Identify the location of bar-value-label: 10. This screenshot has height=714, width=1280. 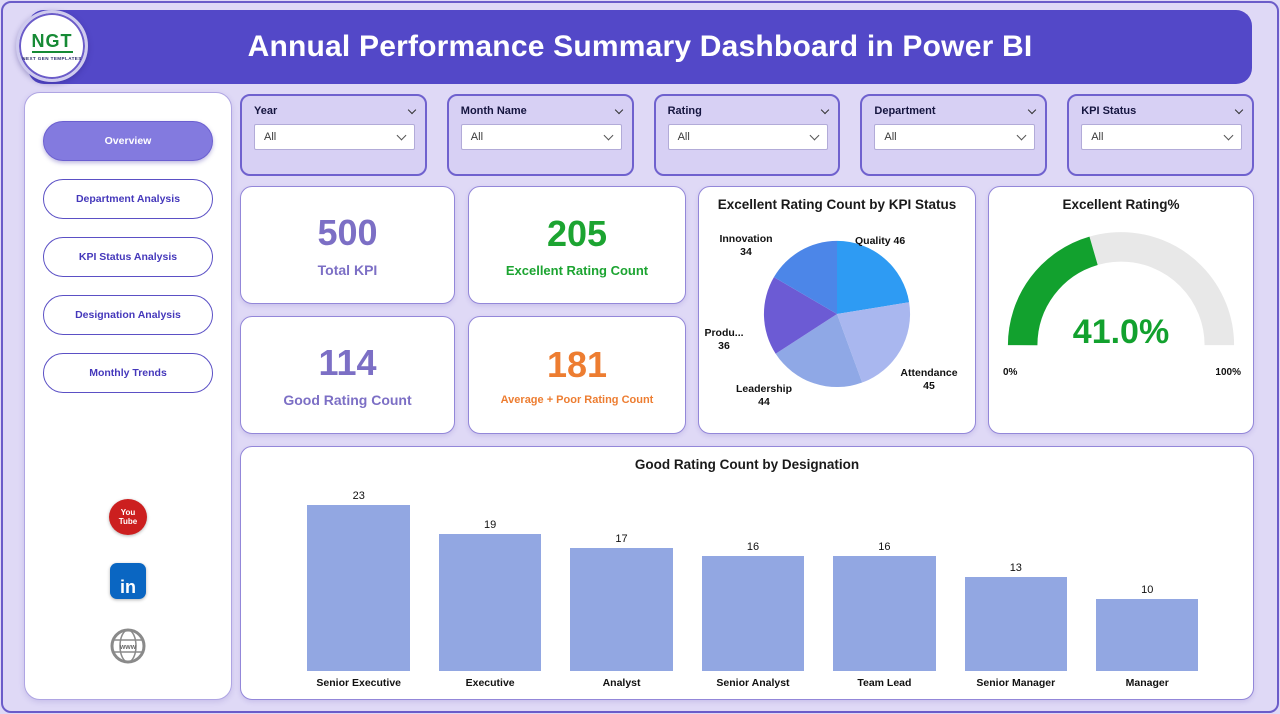
(1147, 590).